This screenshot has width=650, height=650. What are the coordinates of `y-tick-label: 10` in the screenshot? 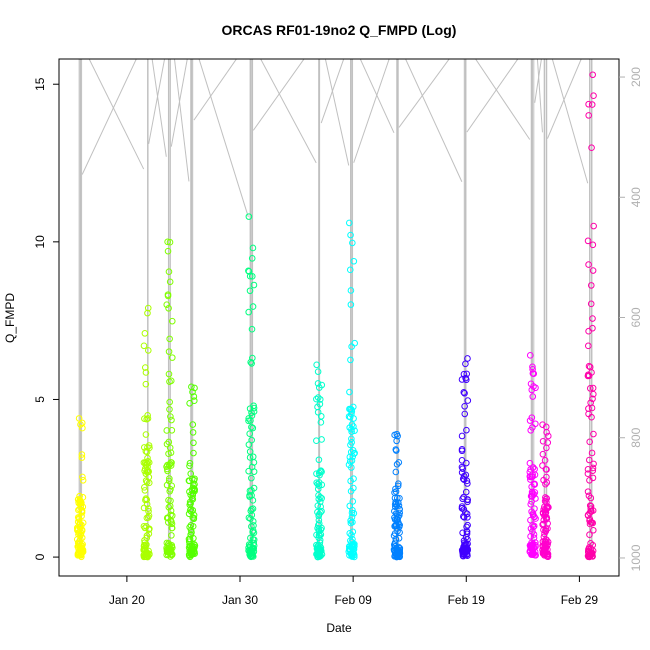 It's located at (40, 242).